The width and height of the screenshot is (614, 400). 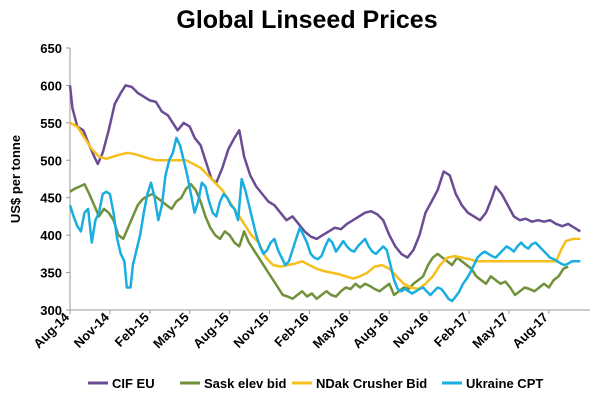 I want to click on legend-label: Ukraine CPT, so click(x=504, y=383).